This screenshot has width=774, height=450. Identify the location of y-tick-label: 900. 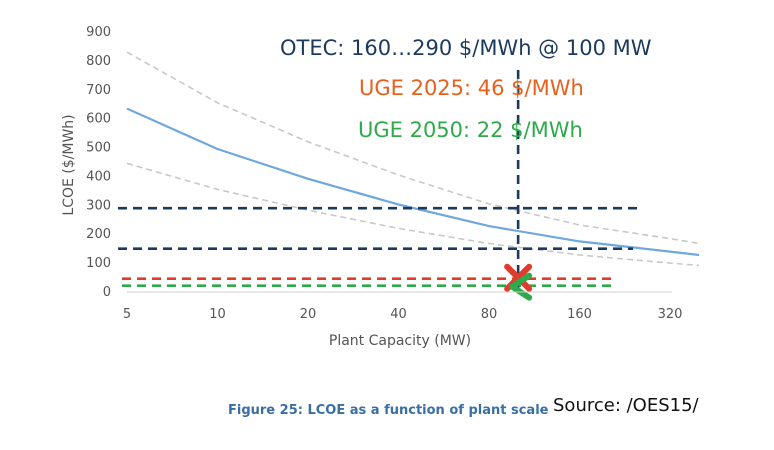
(98, 32).